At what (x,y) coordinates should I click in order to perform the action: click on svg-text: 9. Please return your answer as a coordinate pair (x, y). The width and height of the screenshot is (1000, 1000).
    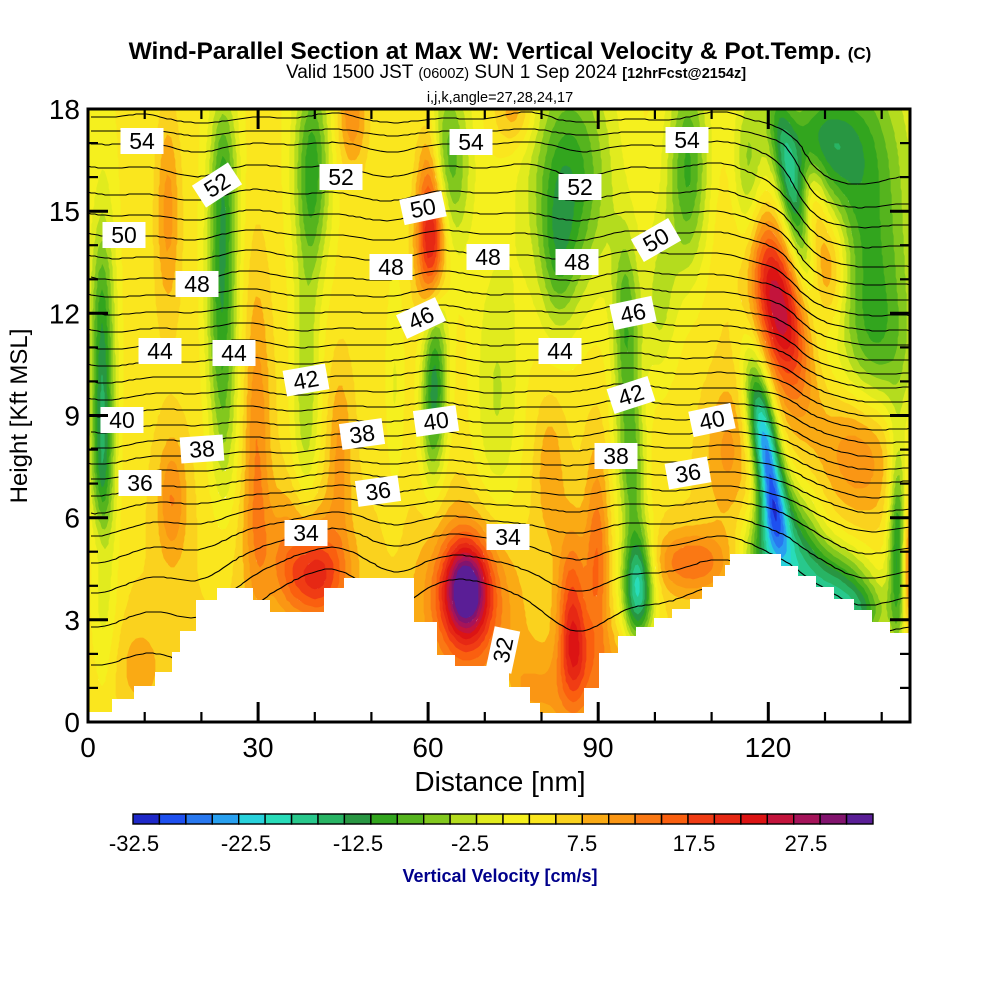
    Looking at the image, I should click on (72, 416).